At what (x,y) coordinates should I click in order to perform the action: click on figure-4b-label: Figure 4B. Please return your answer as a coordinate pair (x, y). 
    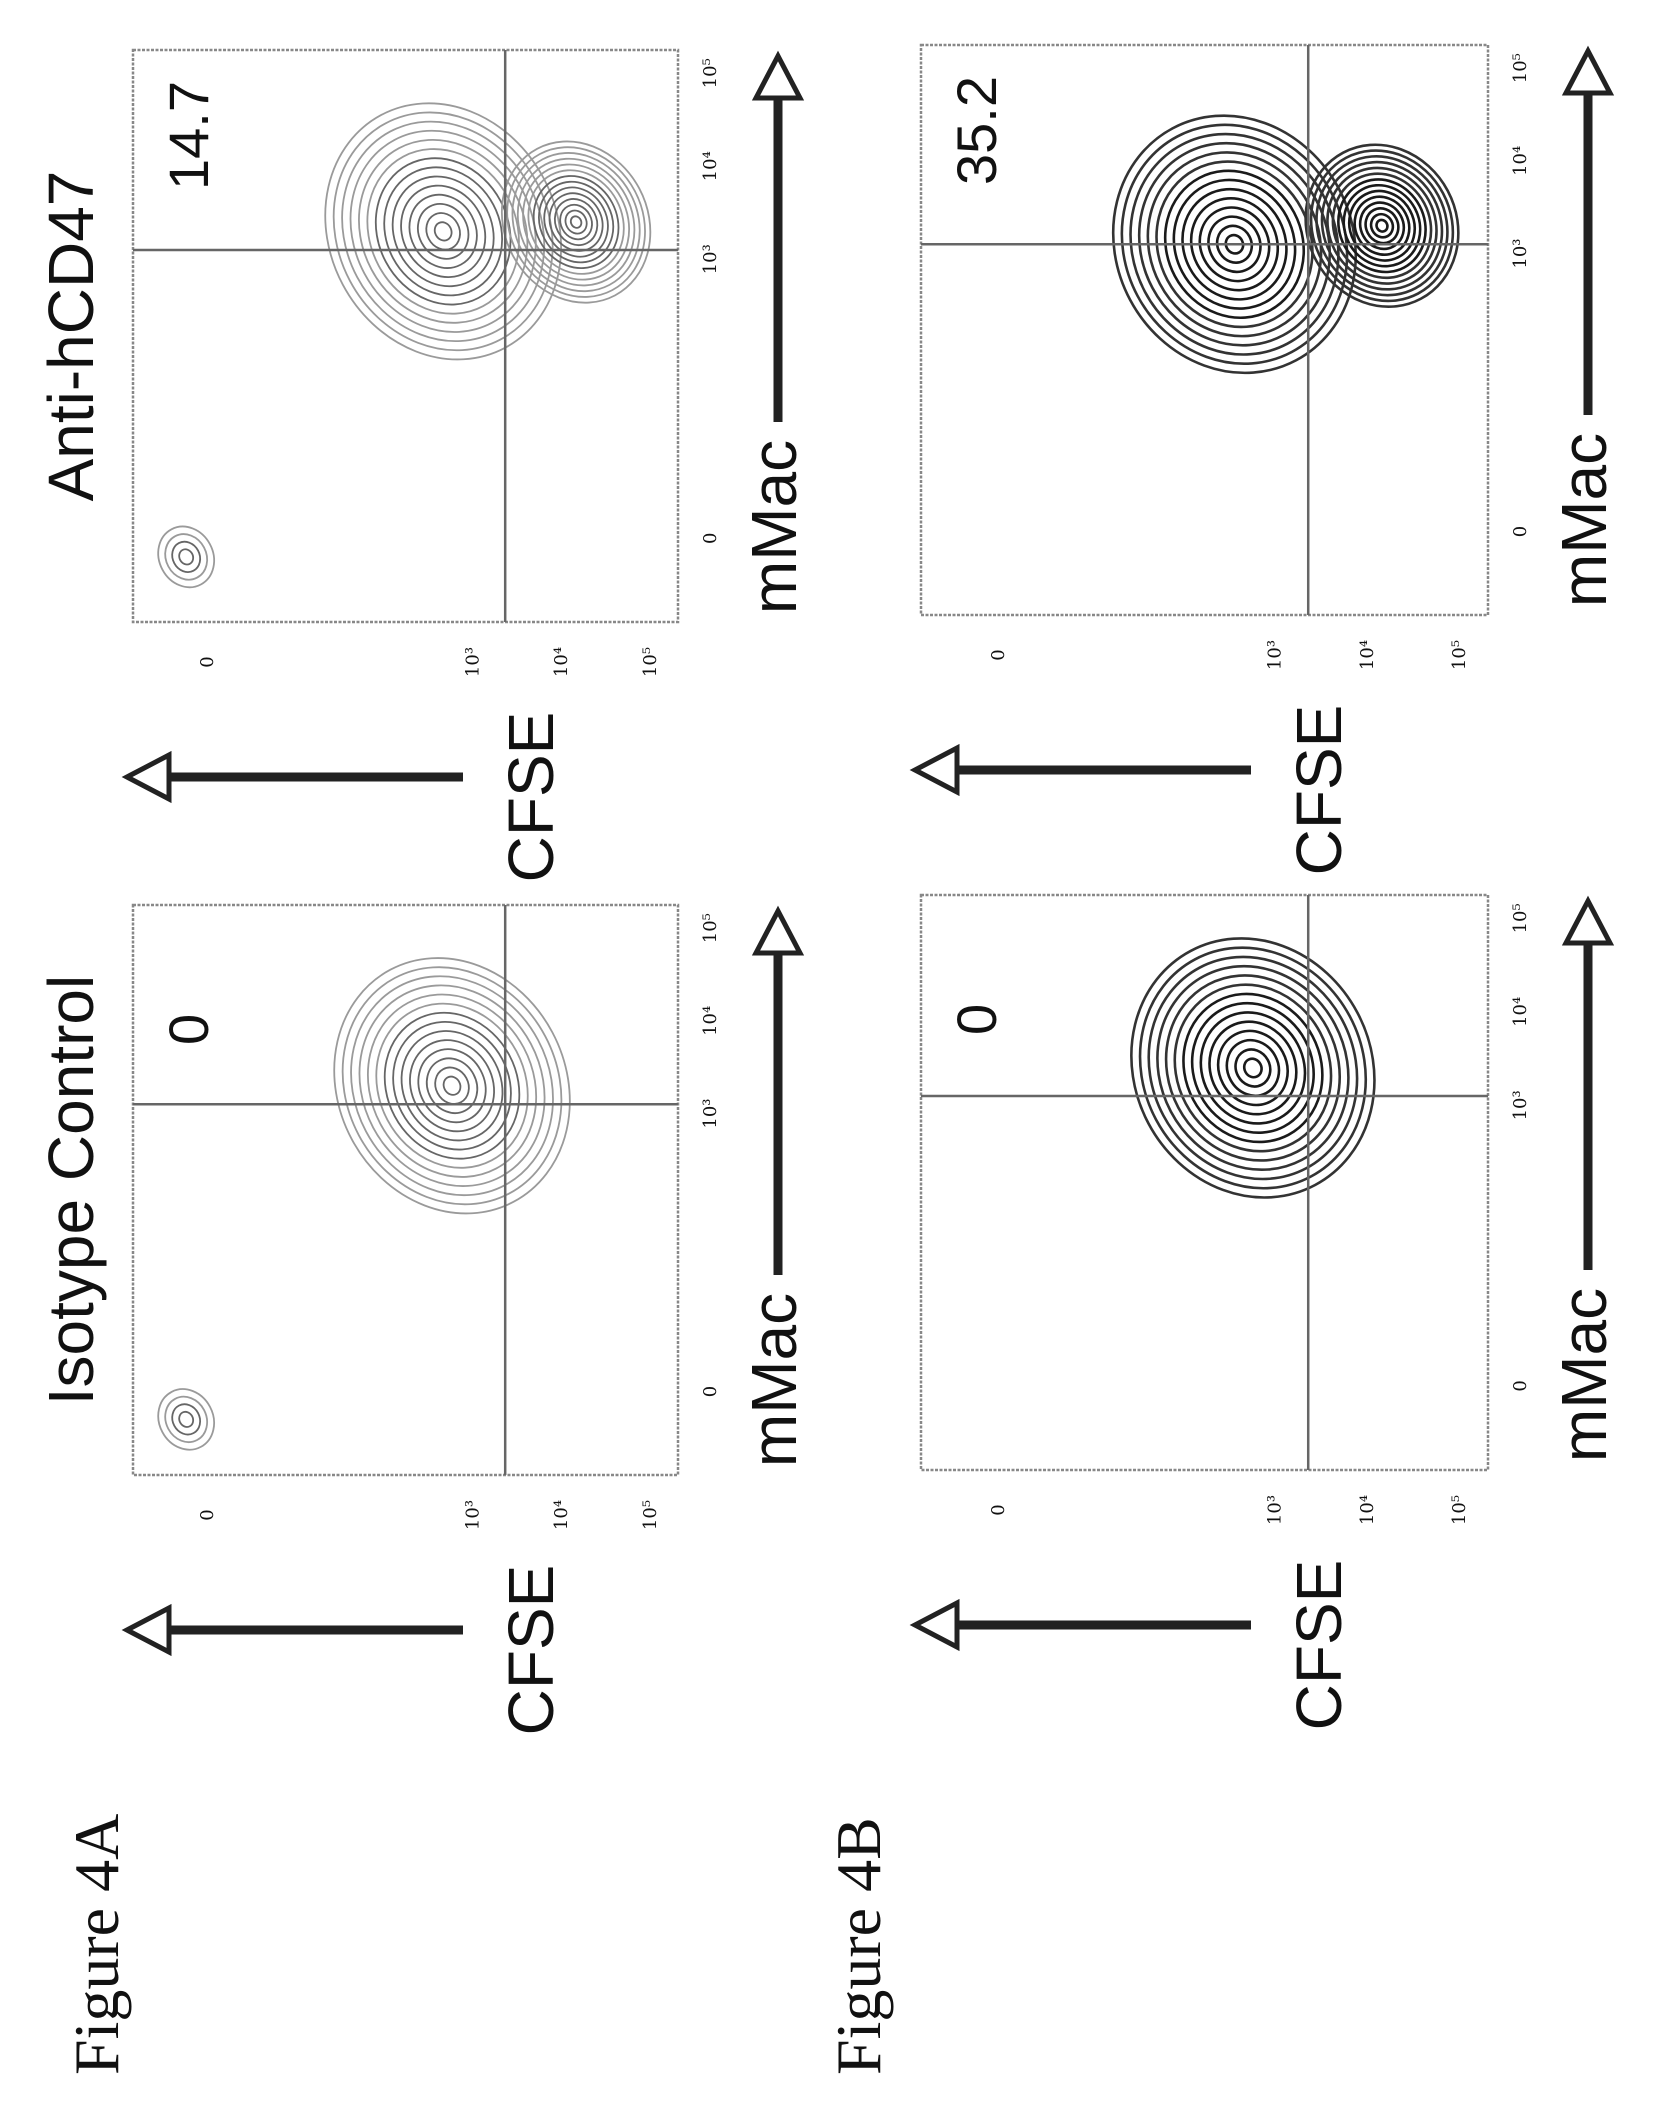
    Looking at the image, I should click on (858, 1946).